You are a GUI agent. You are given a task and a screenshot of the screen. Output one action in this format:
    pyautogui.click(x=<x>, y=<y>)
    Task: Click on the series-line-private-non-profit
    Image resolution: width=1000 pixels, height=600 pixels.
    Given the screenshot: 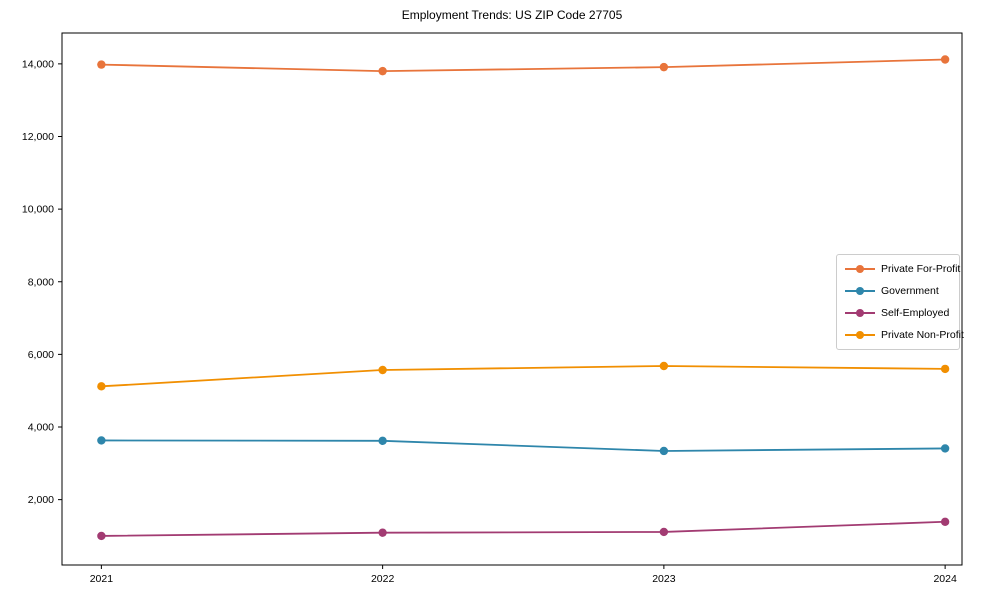 What is the action you would take?
    pyautogui.click(x=523, y=376)
    